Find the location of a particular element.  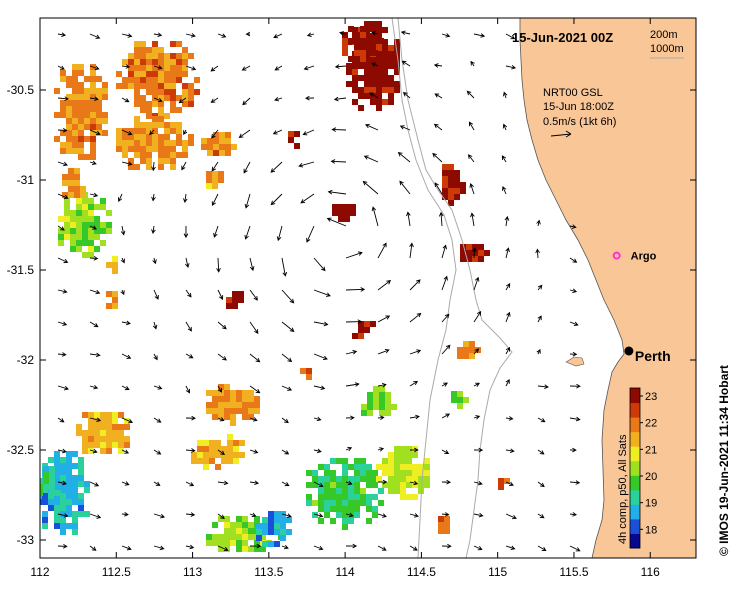

colorbar-tick-label: 21 is located at coordinates (651, 450).